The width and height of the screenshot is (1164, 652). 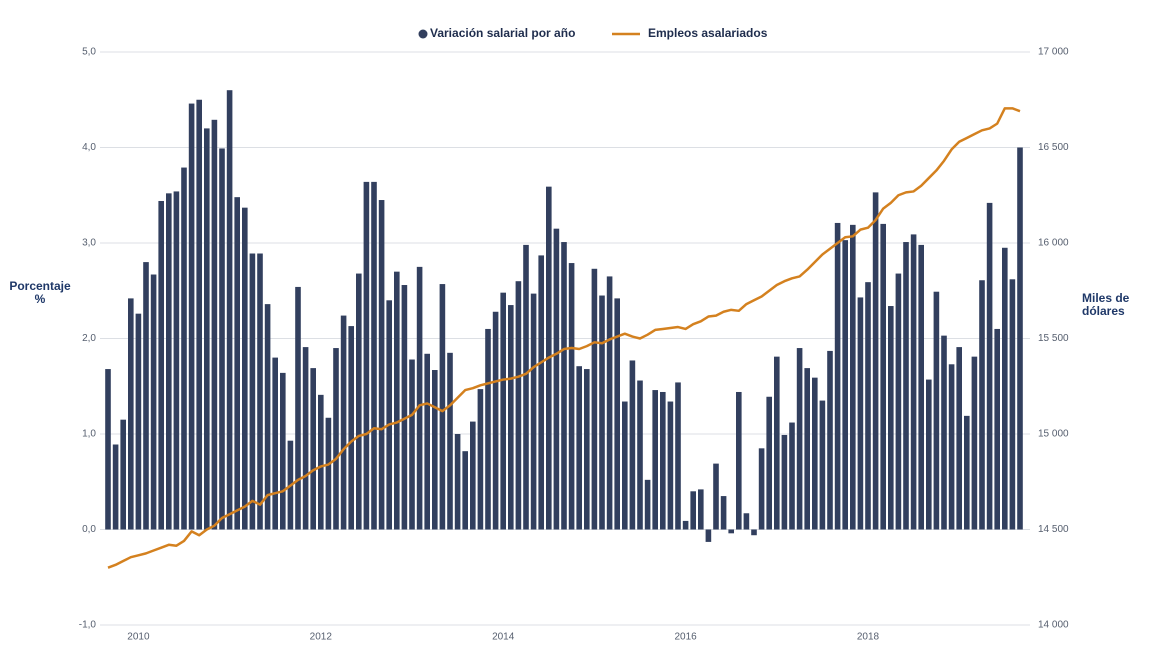 What do you see at coordinates (138, 637) in the screenshot?
I see `x-tick-label: 2010` at bounding box center [138, 637].